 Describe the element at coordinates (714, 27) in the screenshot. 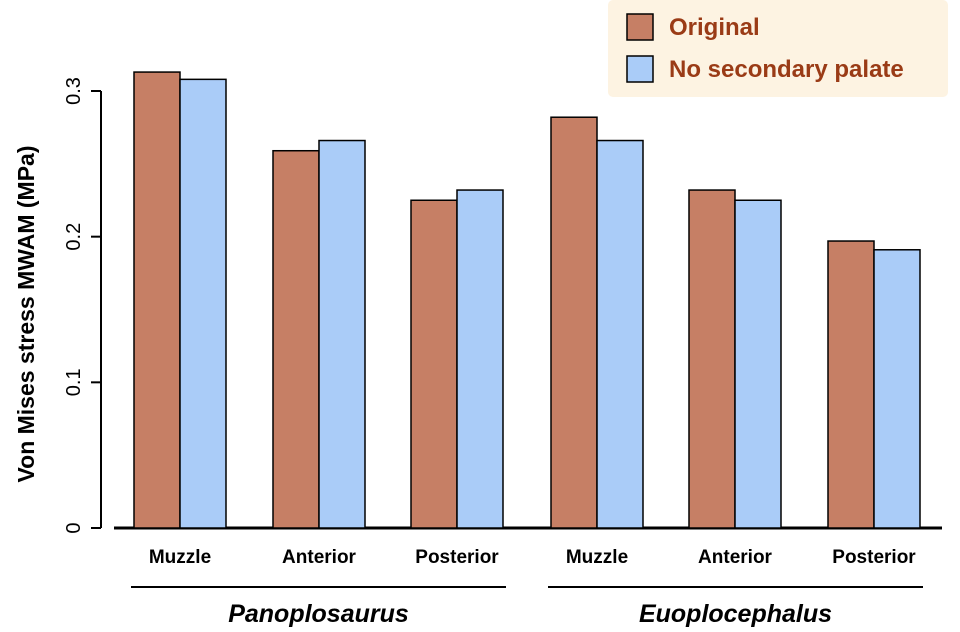

I see `legend-label: Original` at that location.